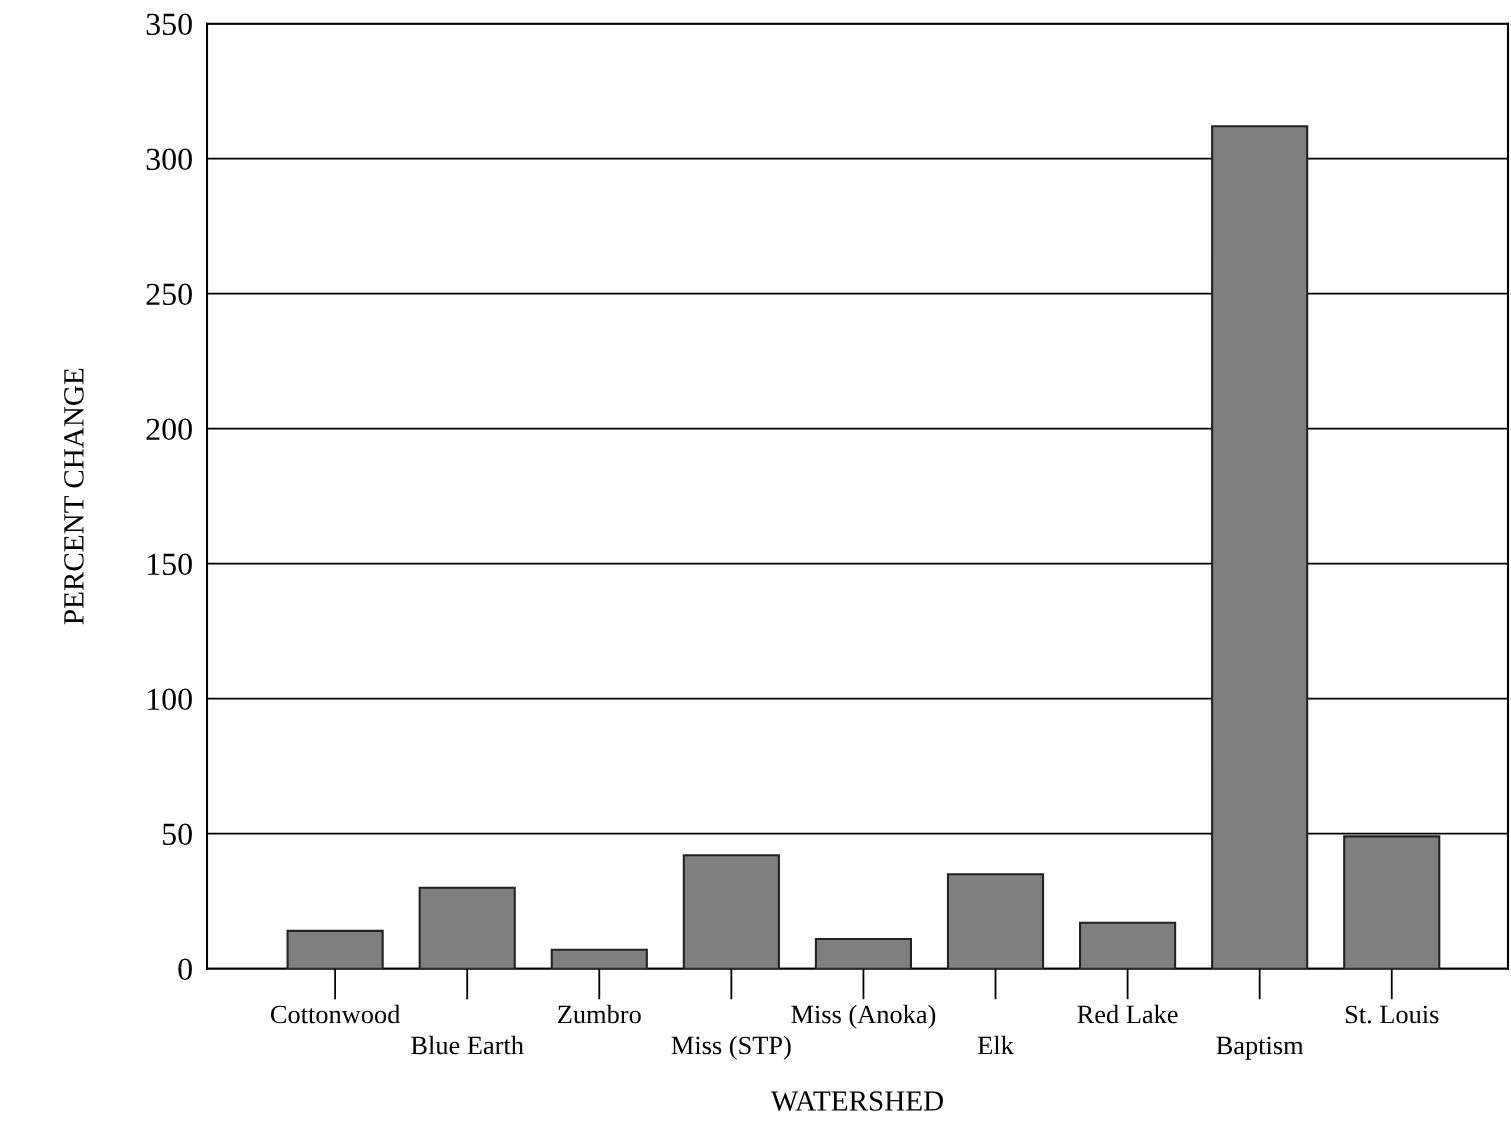 This screenshot has width=1511, height=1129. Describe the element at coordinates (1127, 1014) in the screenshot. I see `x-tick-label: Red Lake` at that location.